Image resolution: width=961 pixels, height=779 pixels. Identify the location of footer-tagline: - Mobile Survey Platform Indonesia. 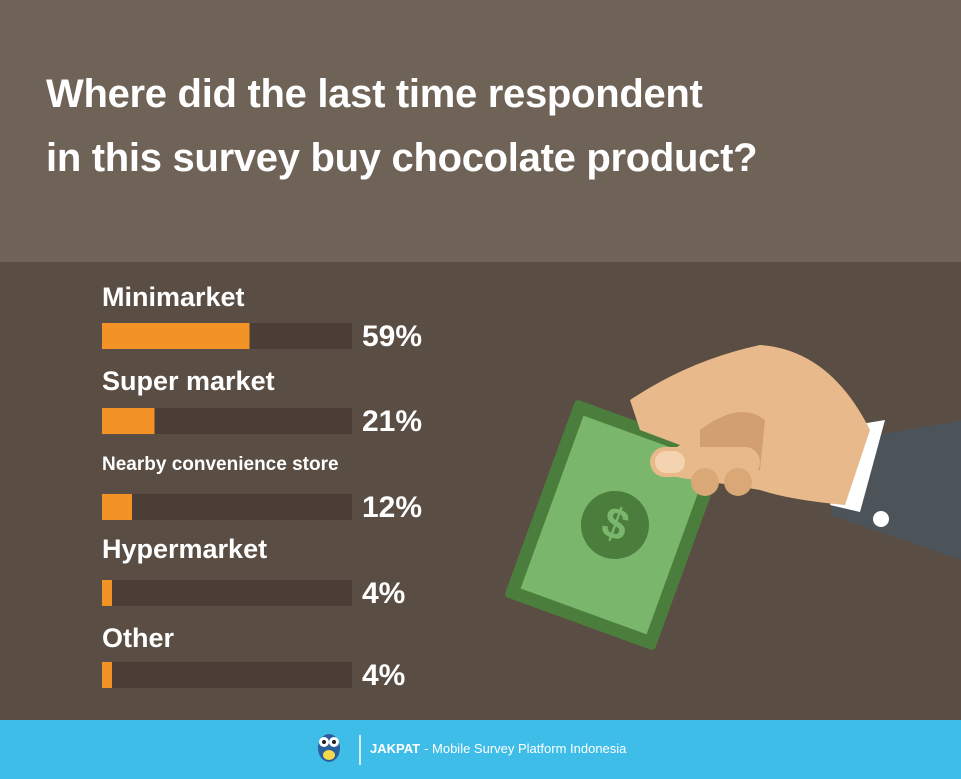
(525, 748).